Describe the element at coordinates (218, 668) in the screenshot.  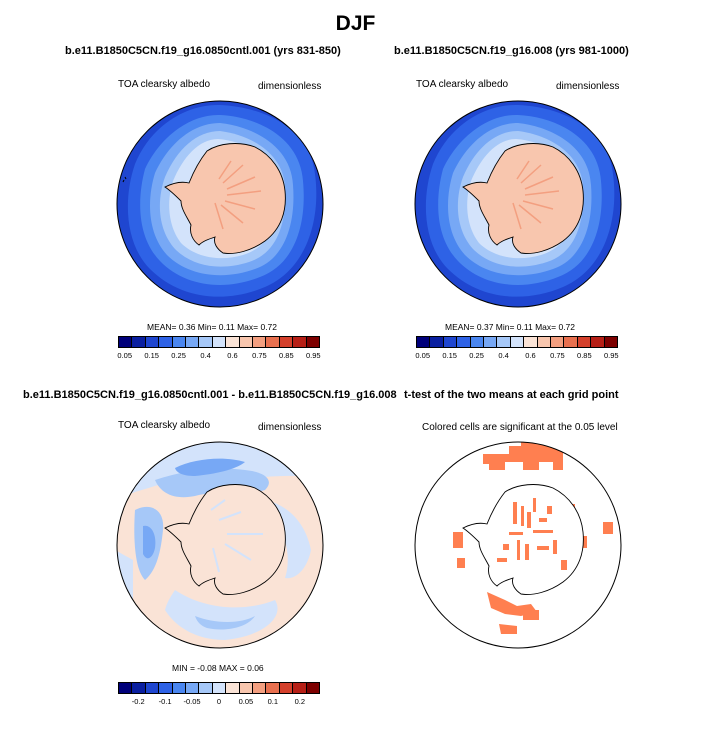
I see `panel3-stats: MIN = -0.08 MAX = 0.06` at that location.